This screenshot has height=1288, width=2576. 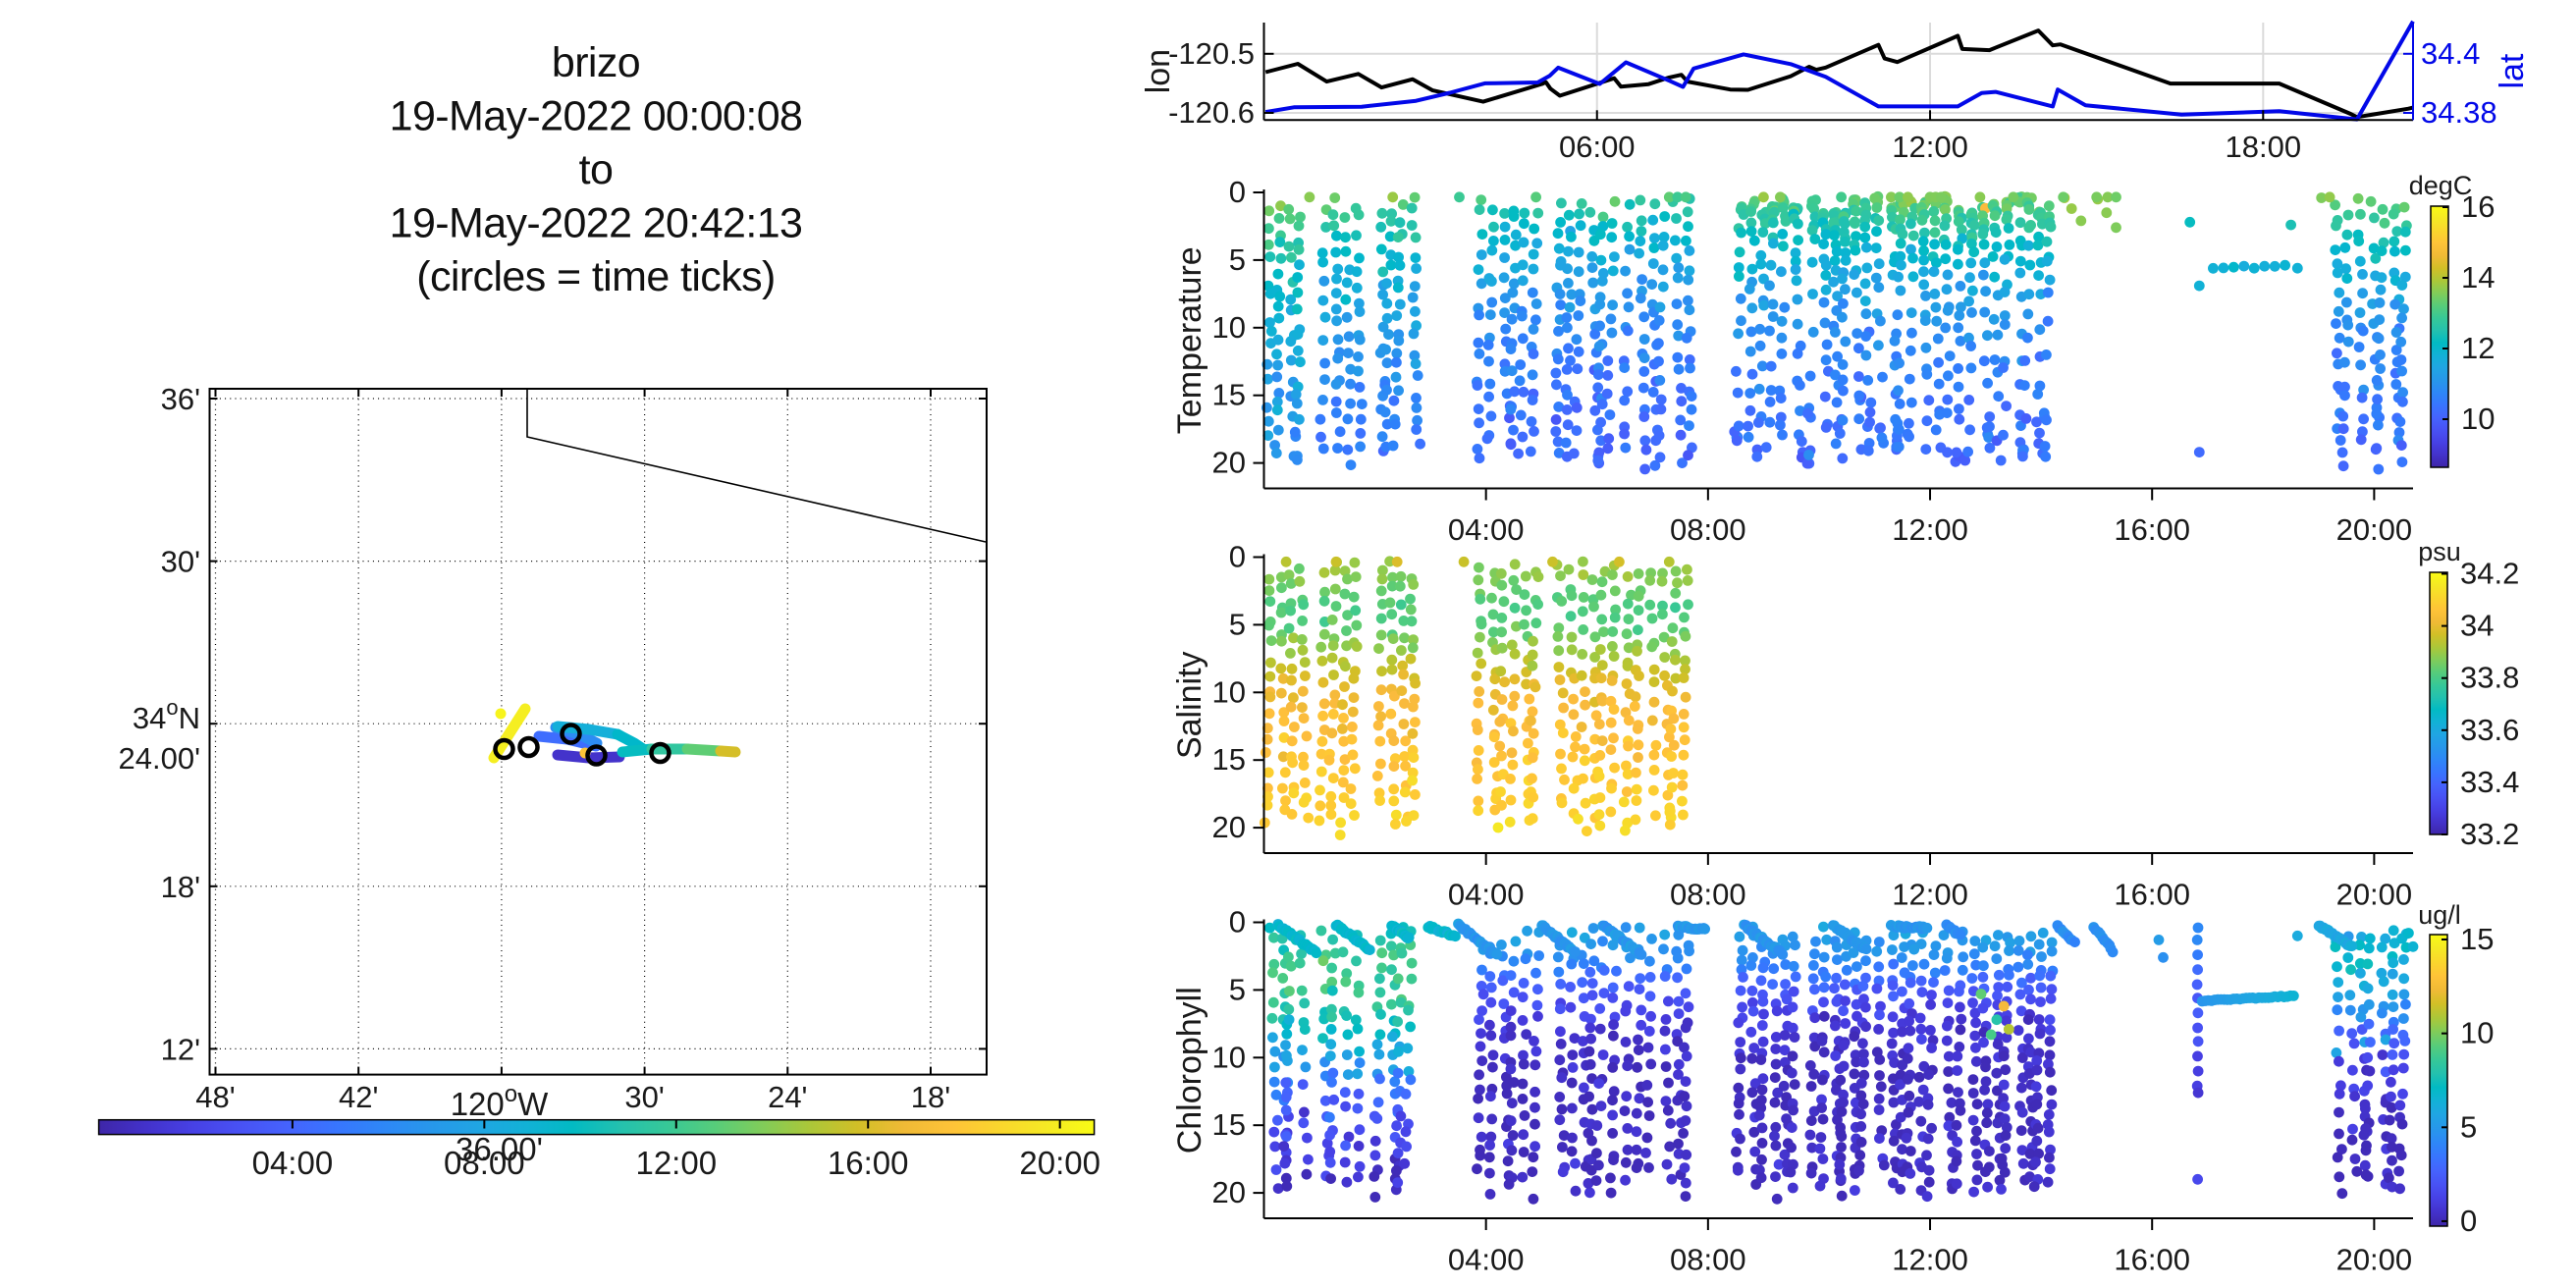 What do you see at coordinates (358, 1097) in the screenshot?
I see `svg-text: 42'` at bounding box center [358, 1097].